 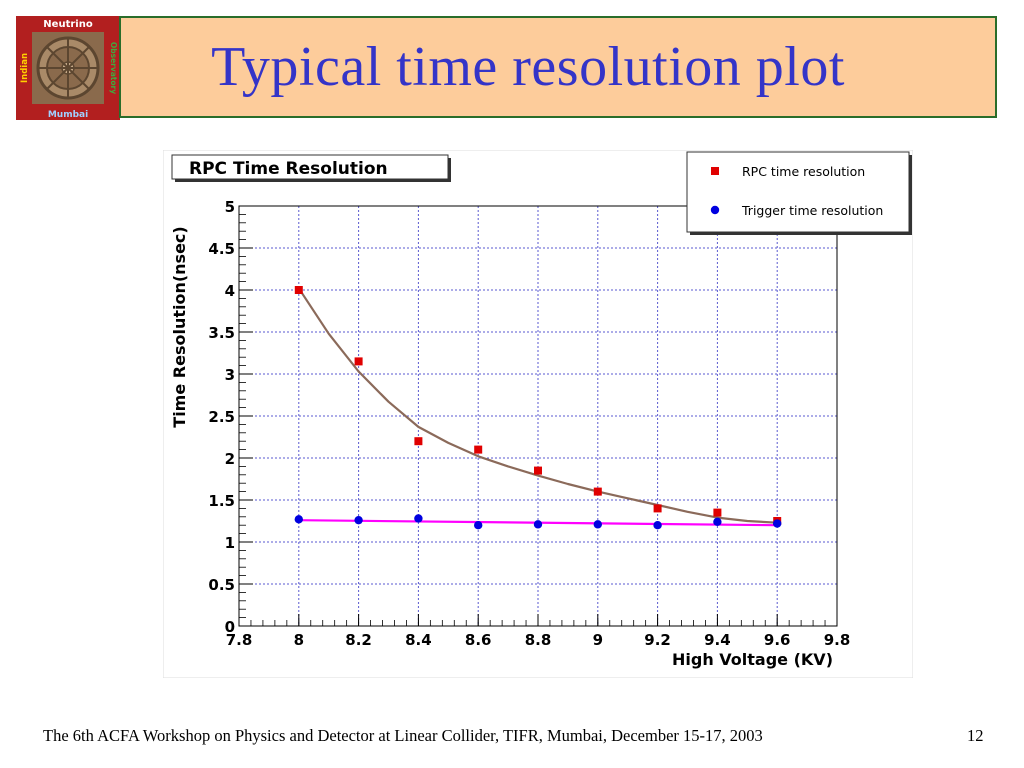 I want to click on ino-logo: Neutrino Mumbai Indian Observatory, so click(x=68, y=68).